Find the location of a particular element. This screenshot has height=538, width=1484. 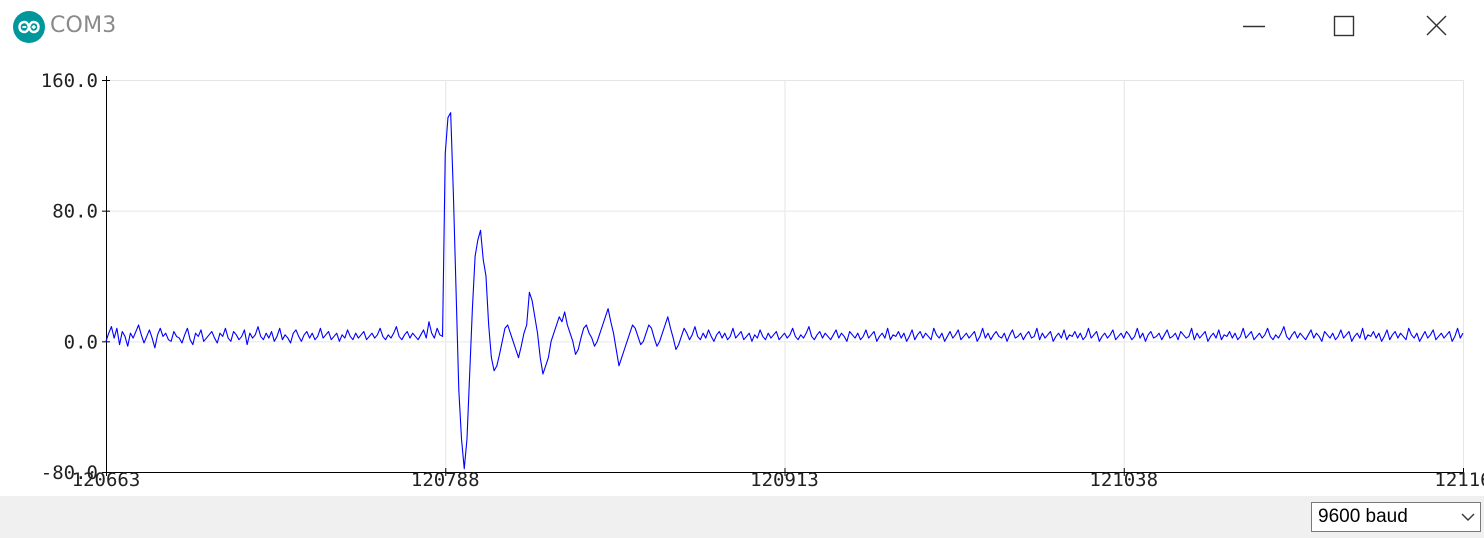

window-title: COM3 is located at coordinates (83, 25).